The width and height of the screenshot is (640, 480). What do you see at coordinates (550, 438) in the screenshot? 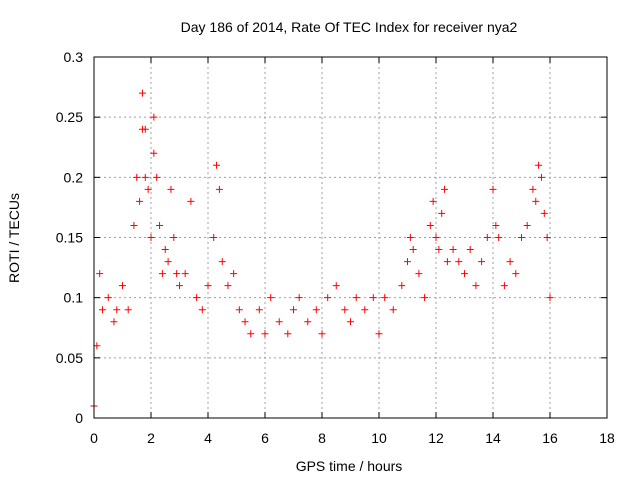
I see `x-tick-label: 16` at bounding box center [550, 438].